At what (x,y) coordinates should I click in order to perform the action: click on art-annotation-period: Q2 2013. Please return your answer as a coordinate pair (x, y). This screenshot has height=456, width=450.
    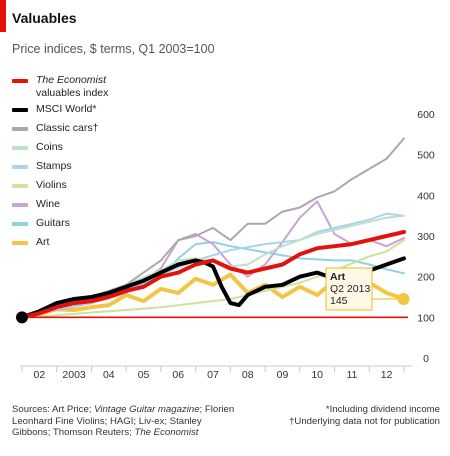
    Looking at the image, I should click on (350, 289).